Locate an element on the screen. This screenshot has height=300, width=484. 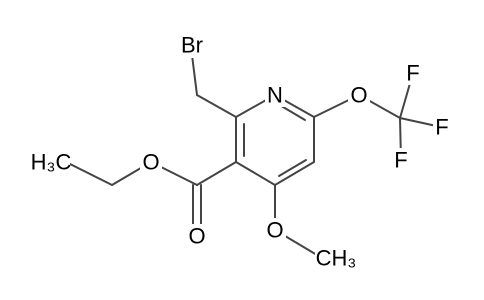
atom-label: N is located at coordinates (275, 95).